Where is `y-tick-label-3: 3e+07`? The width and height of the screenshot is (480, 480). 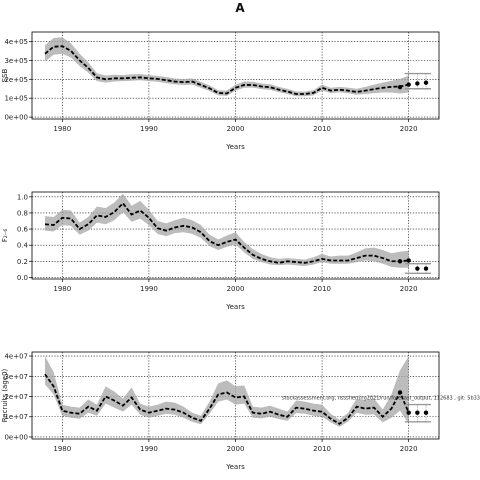
y-tick-label-3: 3e+07 is located at coordinates (16, 377).